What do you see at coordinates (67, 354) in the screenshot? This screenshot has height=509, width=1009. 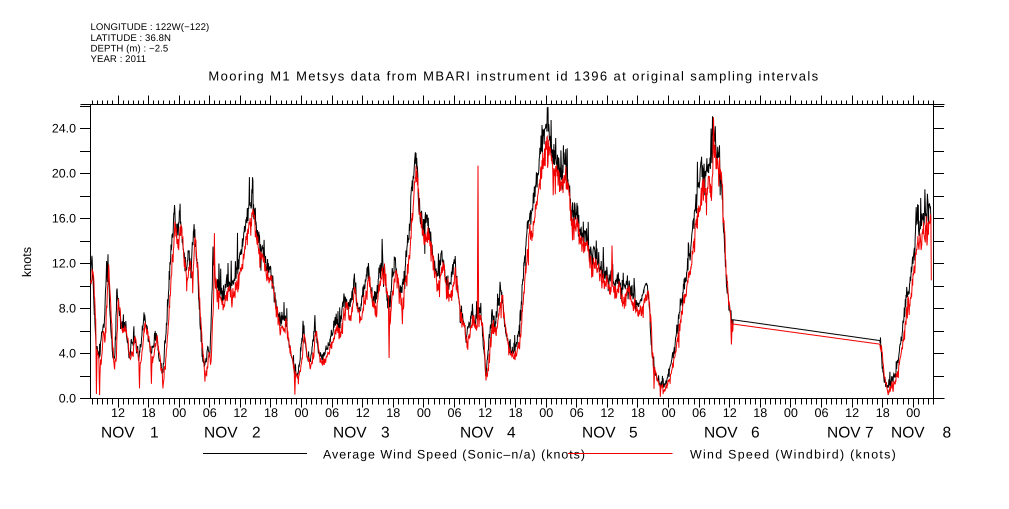 I see `svg-text: 4.0` at bounding box center [67, 354].